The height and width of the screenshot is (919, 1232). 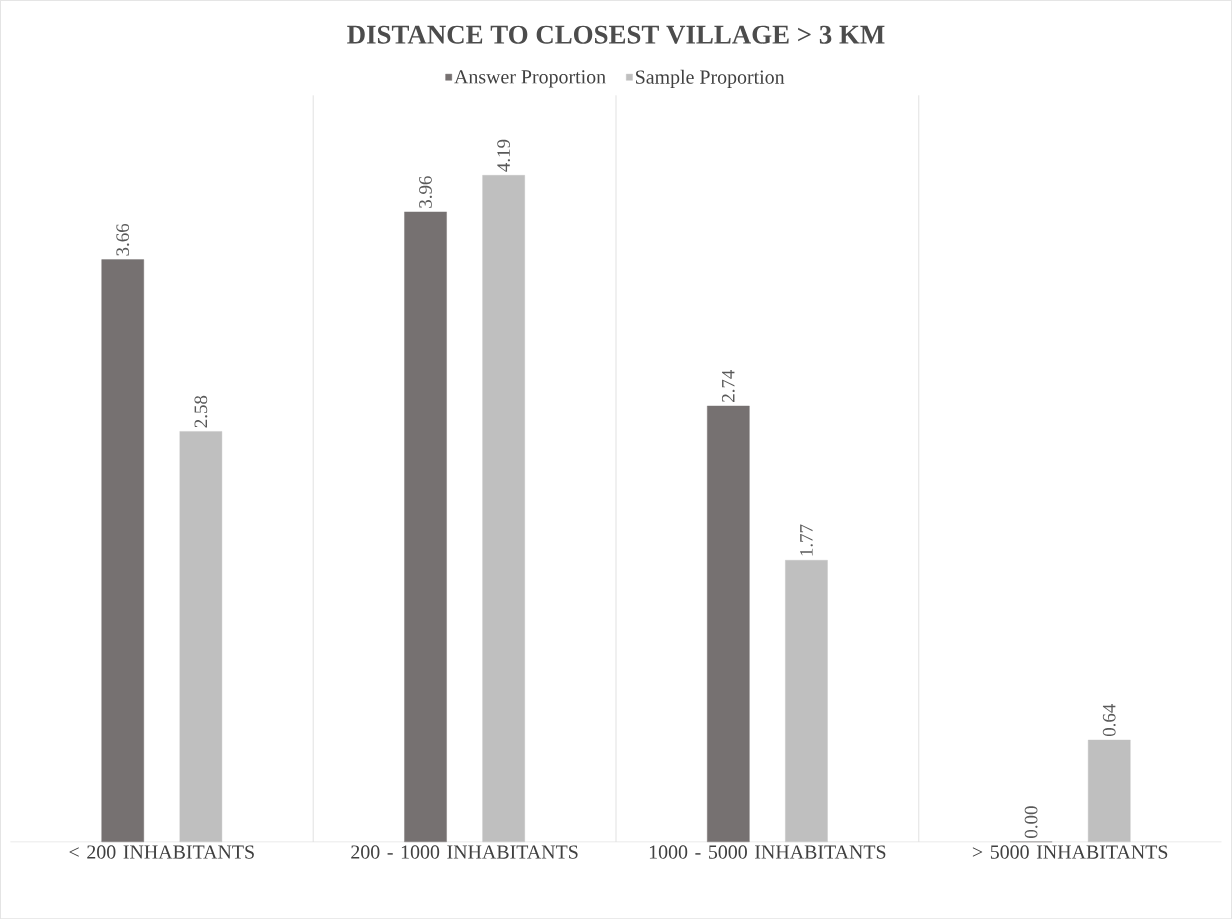 What do you see at coordinates (1070, 852) in the screenshot?
I see `x-tick-label: > 5000 INHABITANTS` at bounding box center [1070, 852].